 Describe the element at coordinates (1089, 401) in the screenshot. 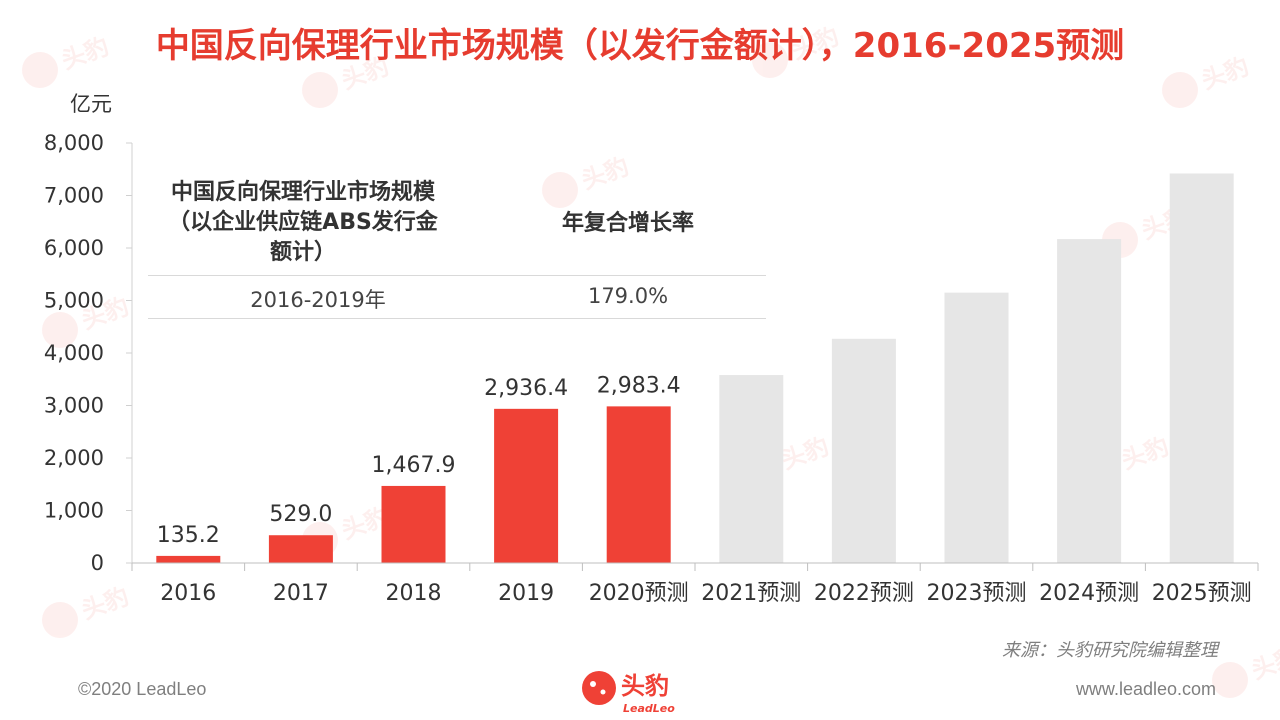

I see `bar-2024预测` at that location.